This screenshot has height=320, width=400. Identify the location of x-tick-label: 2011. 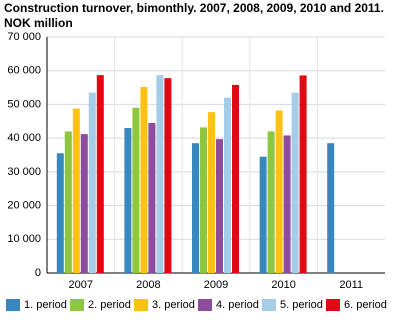
(351, 285).